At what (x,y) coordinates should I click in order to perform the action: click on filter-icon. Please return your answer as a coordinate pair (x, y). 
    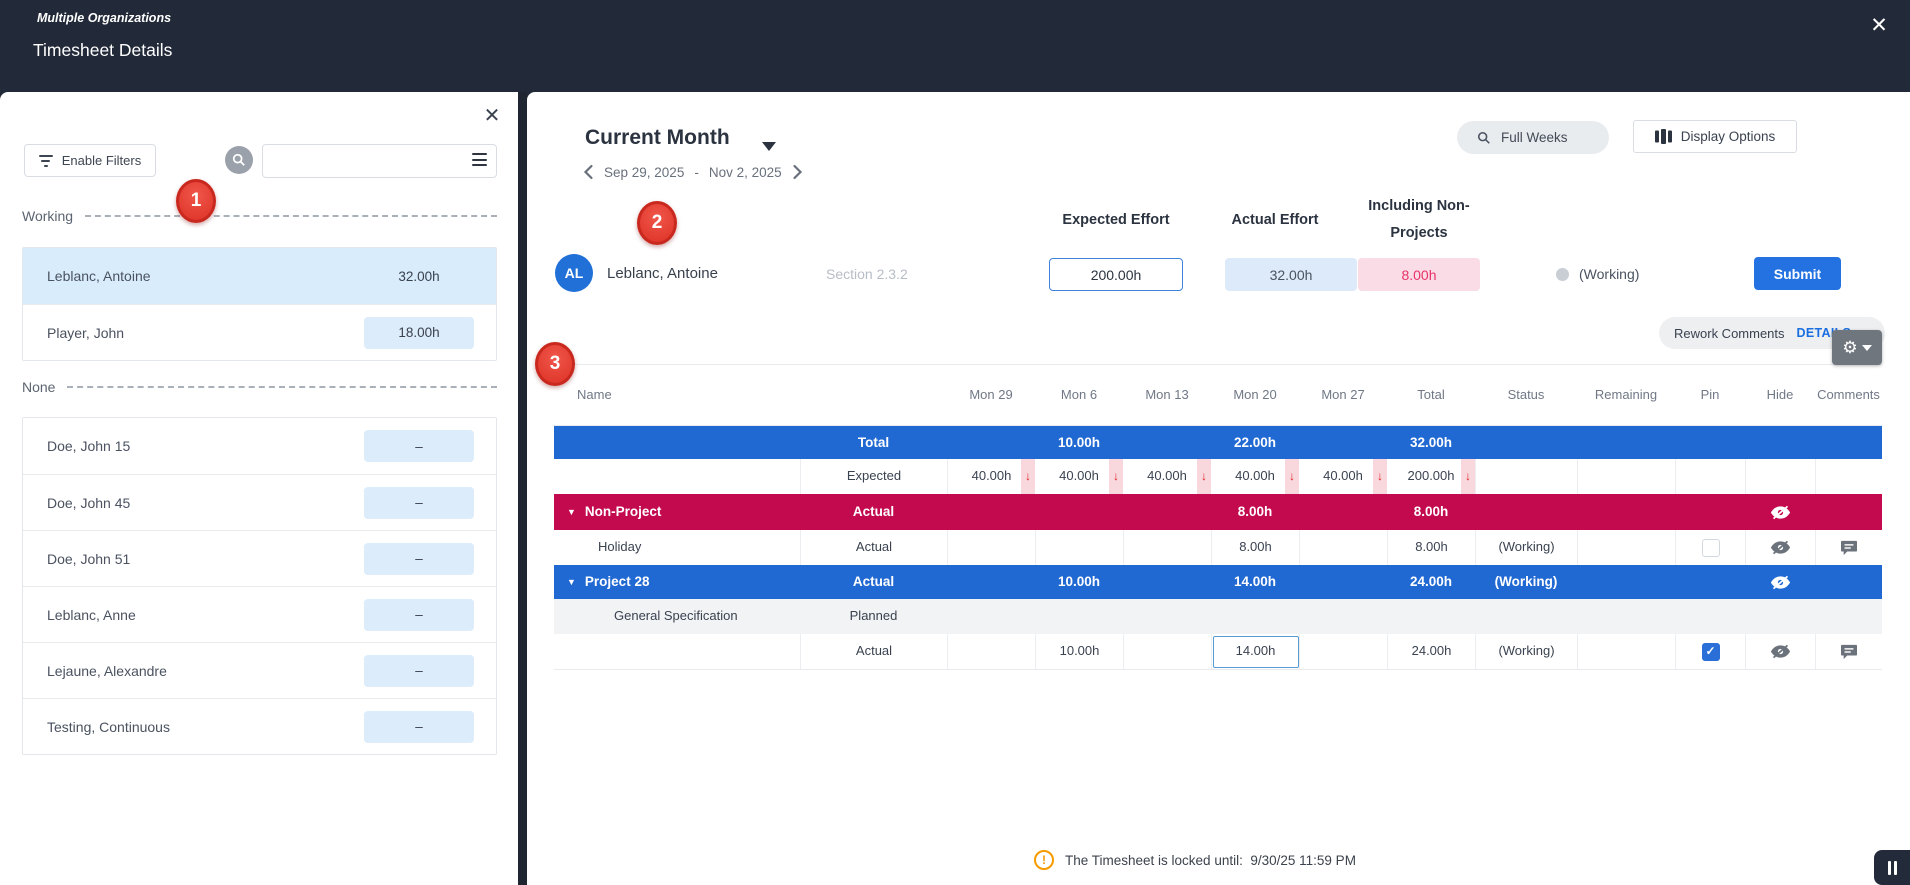
    Looking at the image, I should click on (45, 160).